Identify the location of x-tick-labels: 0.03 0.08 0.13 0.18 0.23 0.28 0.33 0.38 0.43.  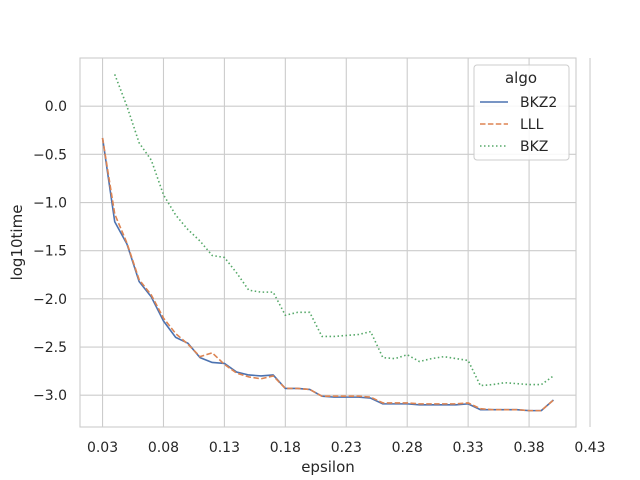
(346, 448).